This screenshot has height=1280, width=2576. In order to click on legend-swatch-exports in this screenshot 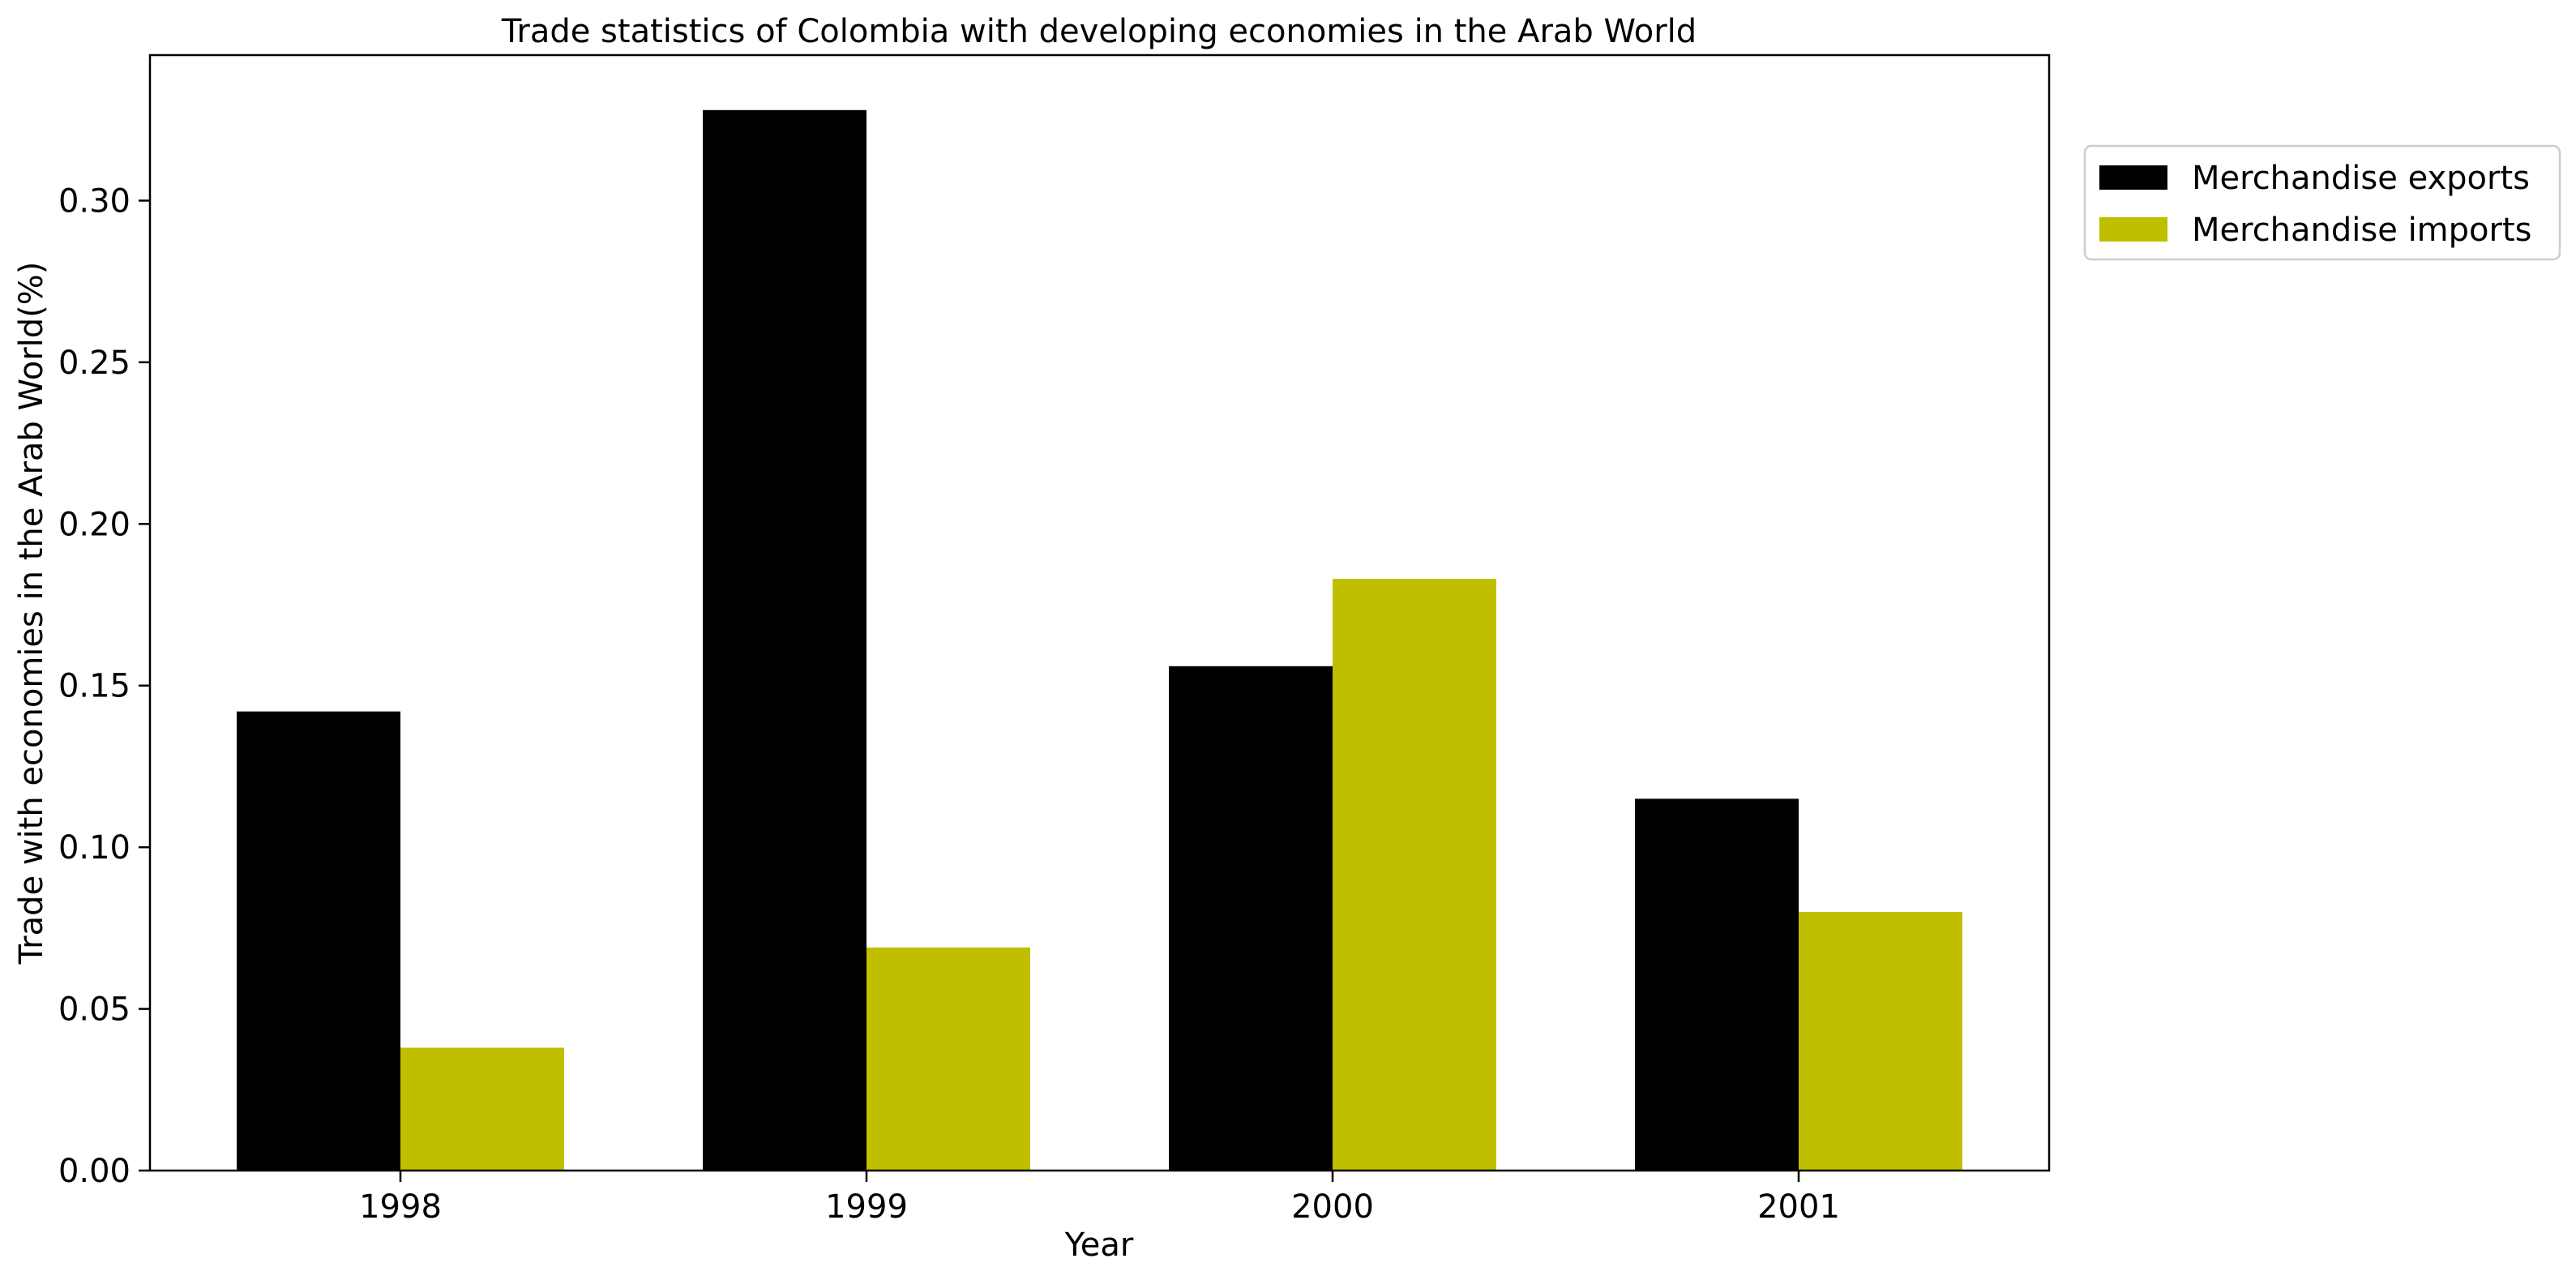, I will do `click(2133, 177)`.